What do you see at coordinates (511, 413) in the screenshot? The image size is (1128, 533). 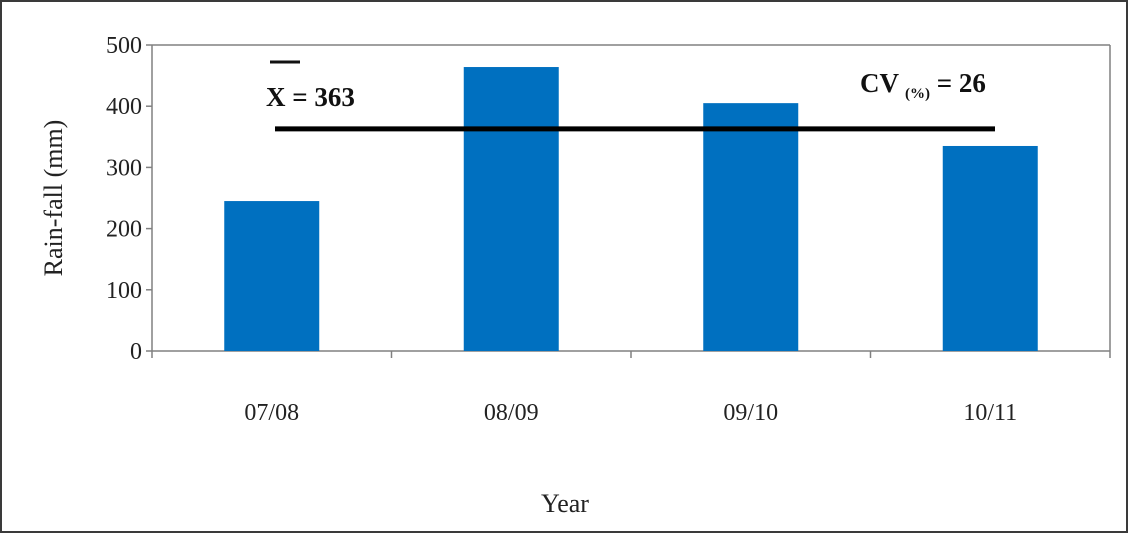 I see `x-tick-label: 08/09` at bounding box center [511, 413].